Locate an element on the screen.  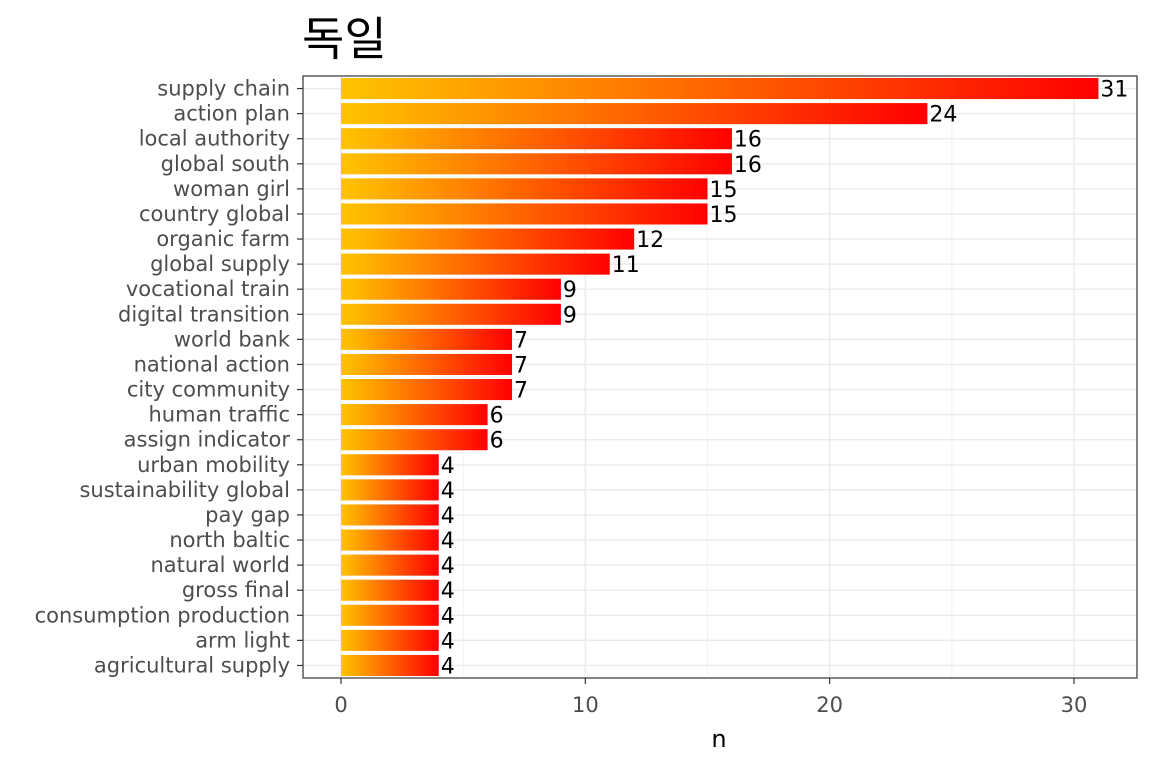
data-label: 24 is located at coordinates (943, 115).